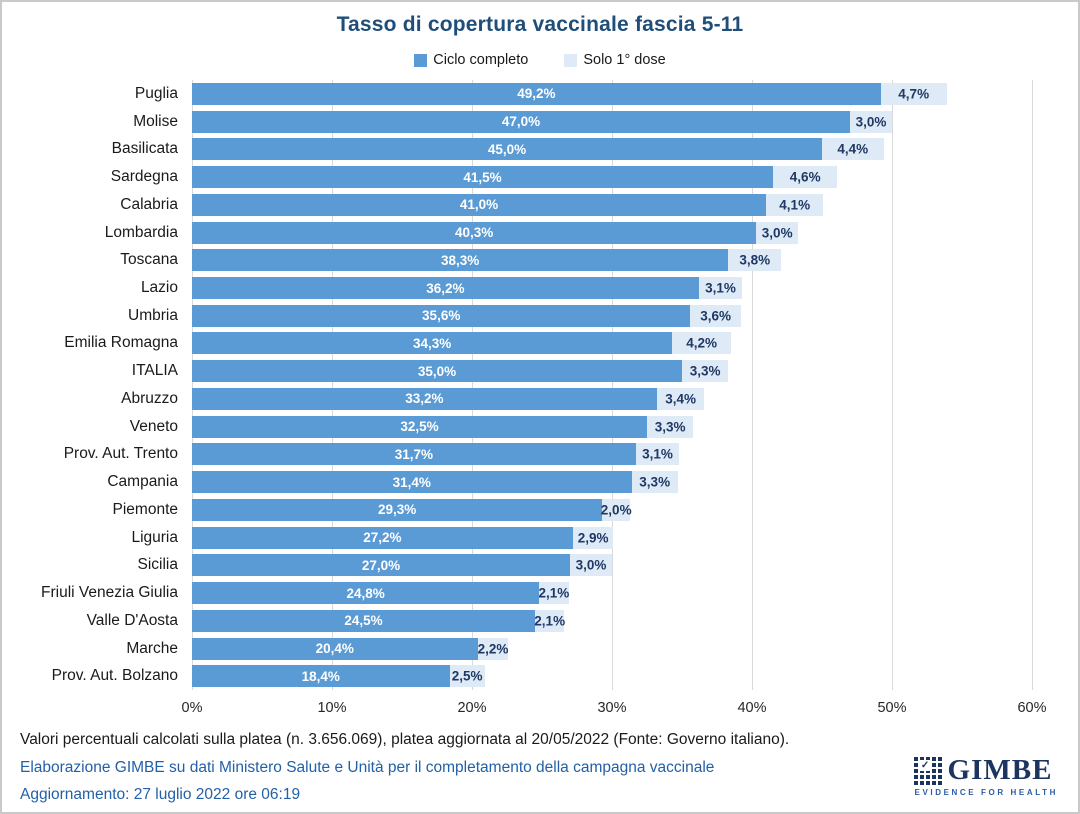 This screenshot has width=1080, height=814. What do you see at coordinates (479, 205) in the screenshot?
I see `bar-value-ciclo-completo: 41,0%` at bounding box center [479, 205].